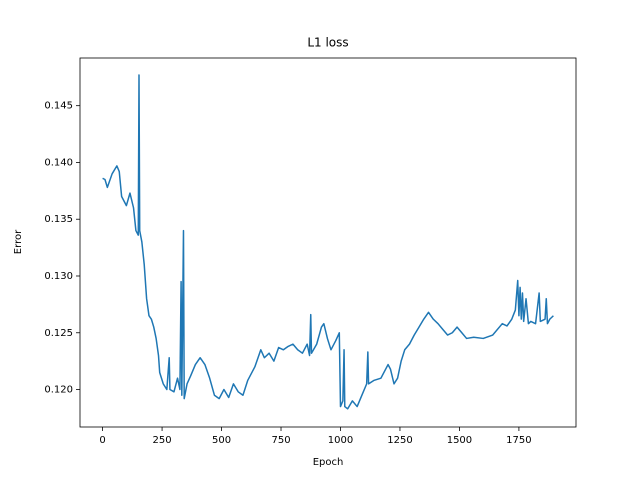 This screenshot has height=484, width=640. What do you see at coordinates (399, 440) in the screenshot?
I see `x-tick-label: 1250` at bounding box center [399, 440].